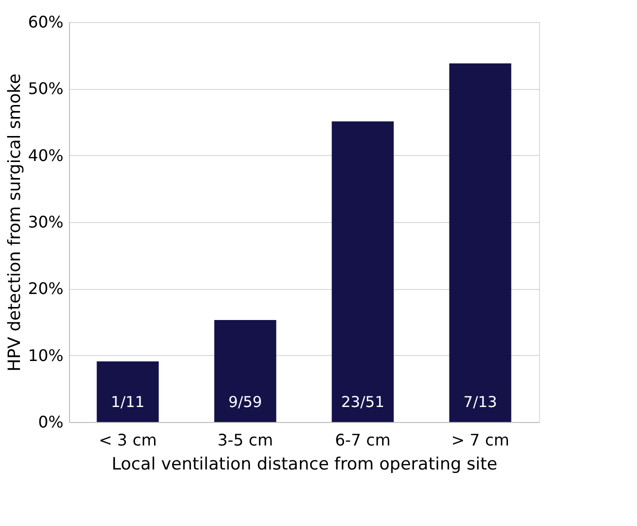 This screenshot has width=637, height=526. I want to click on data-label: 9/59, so click(245, 402).